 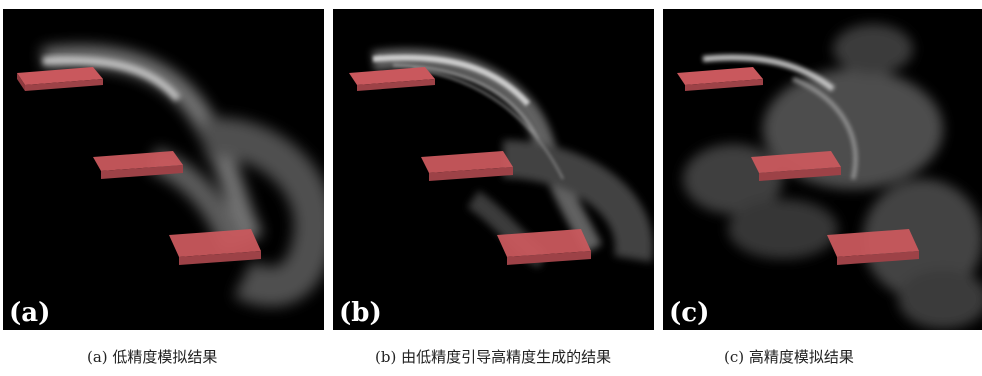 What do you see at coordinates (30, 313) in the screenshot?
I see `panel-label: (a)` at bounding box center [30, 313].